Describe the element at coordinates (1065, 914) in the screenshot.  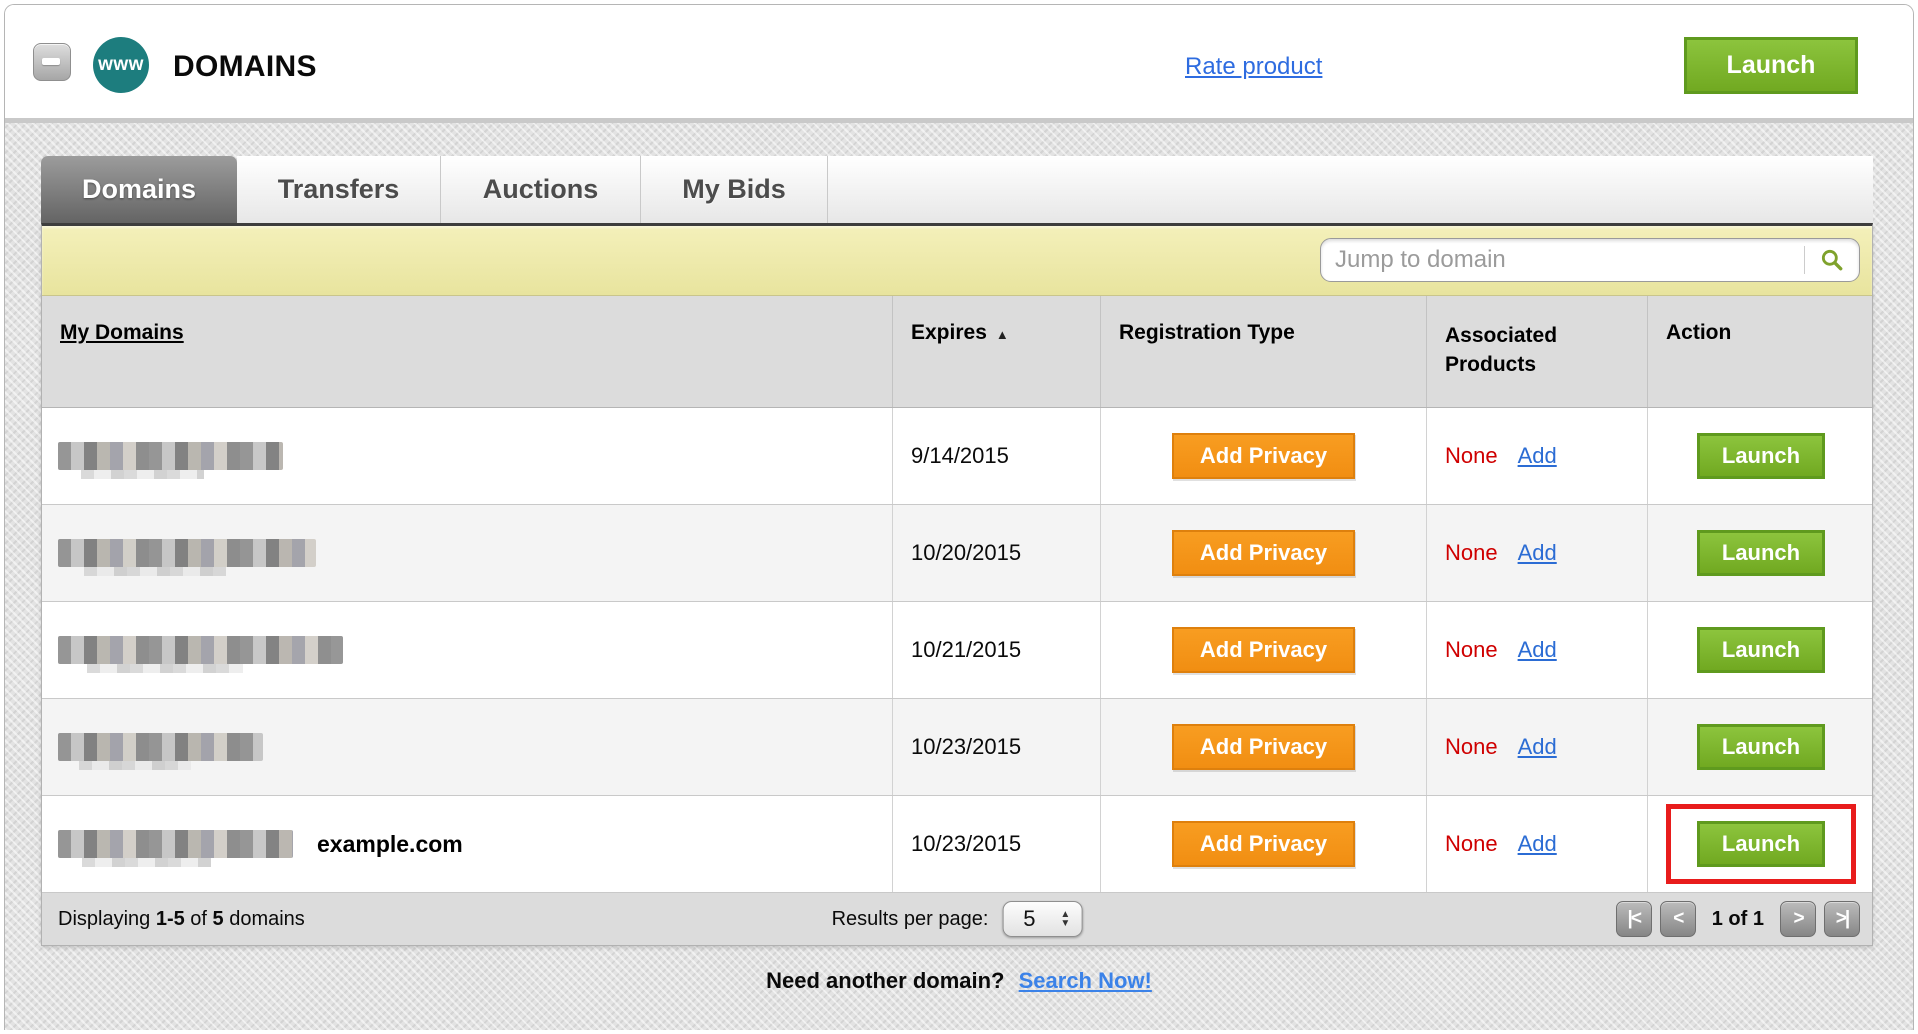
I see `stepper-up-icon: ▲` at that location.